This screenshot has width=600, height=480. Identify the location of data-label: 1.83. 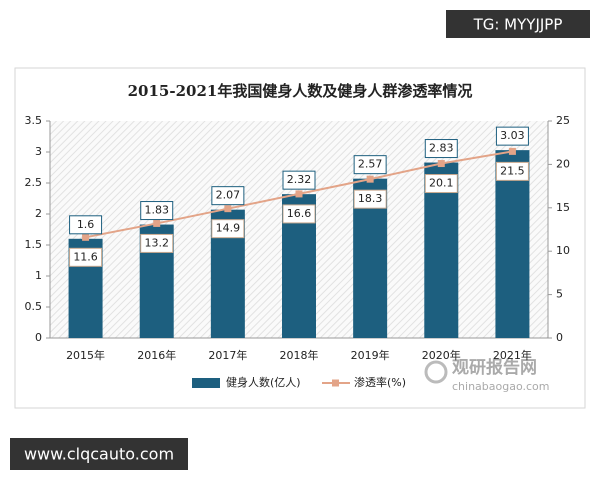
(156, 210).